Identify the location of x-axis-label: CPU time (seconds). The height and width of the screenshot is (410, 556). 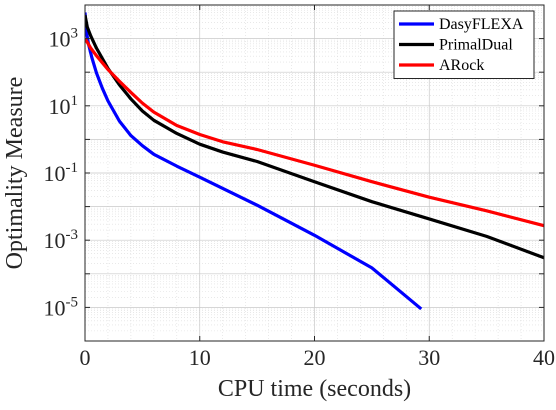
(314, 389).